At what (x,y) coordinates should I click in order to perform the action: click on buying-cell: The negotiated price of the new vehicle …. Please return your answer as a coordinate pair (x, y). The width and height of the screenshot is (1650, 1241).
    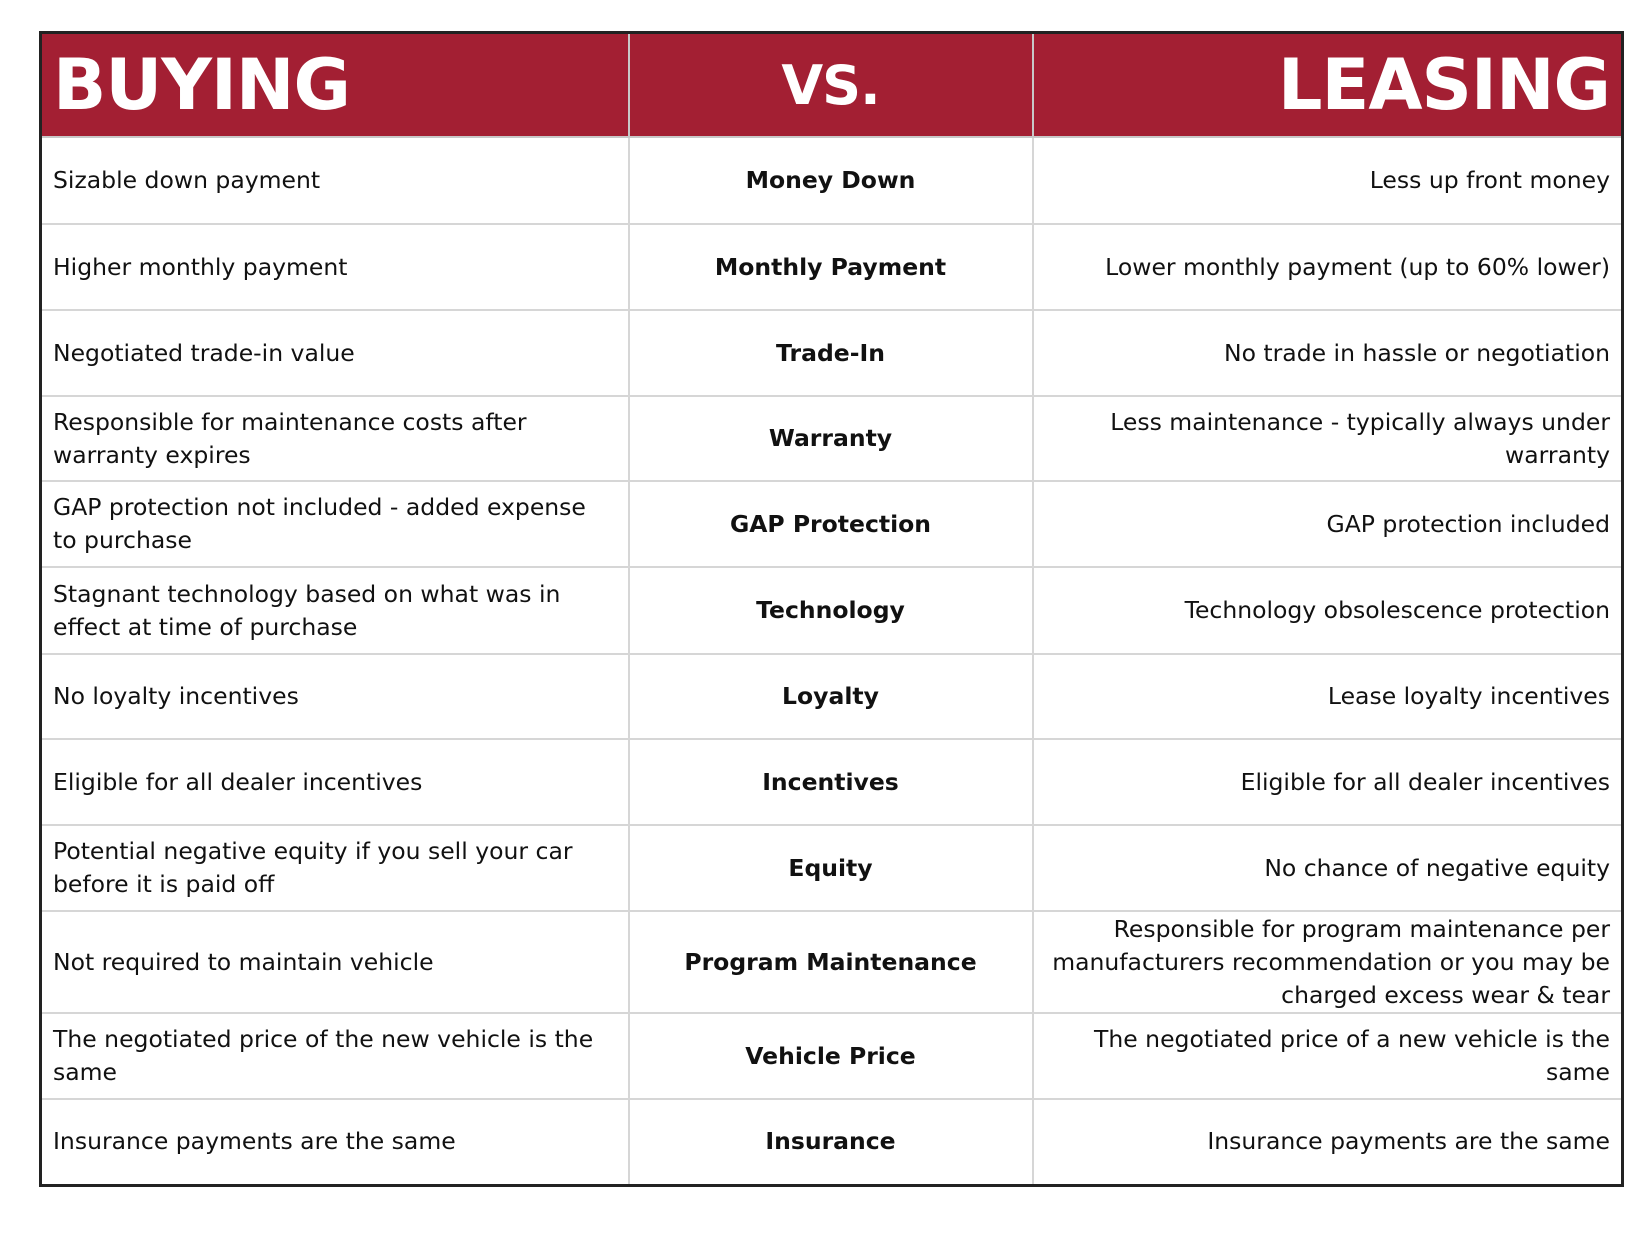
    Looking at the image, I should click on (334, 1056).